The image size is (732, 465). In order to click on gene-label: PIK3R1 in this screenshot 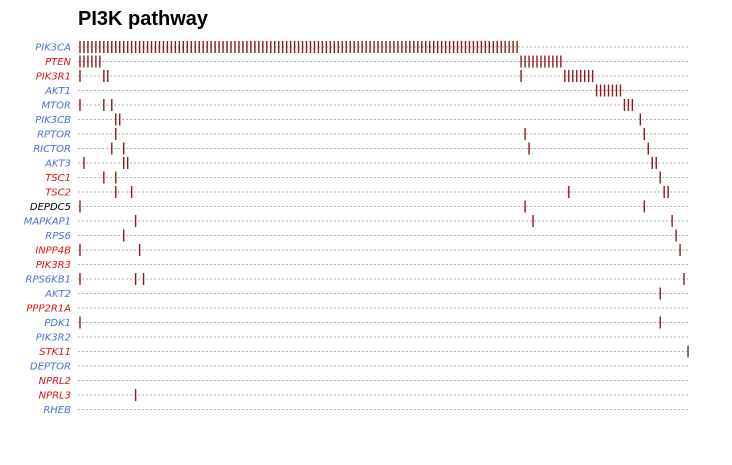, I will do `click(53, 77)`.